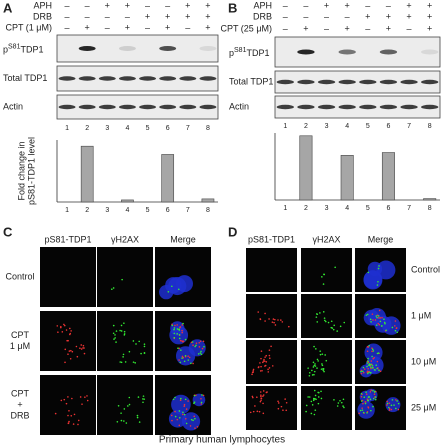 This screenshot has width=445, height=448. Describe the element at coordinates (31, 171) in the screenshot. I see `y-axis-label: pS81-TDP1 level` at that location.